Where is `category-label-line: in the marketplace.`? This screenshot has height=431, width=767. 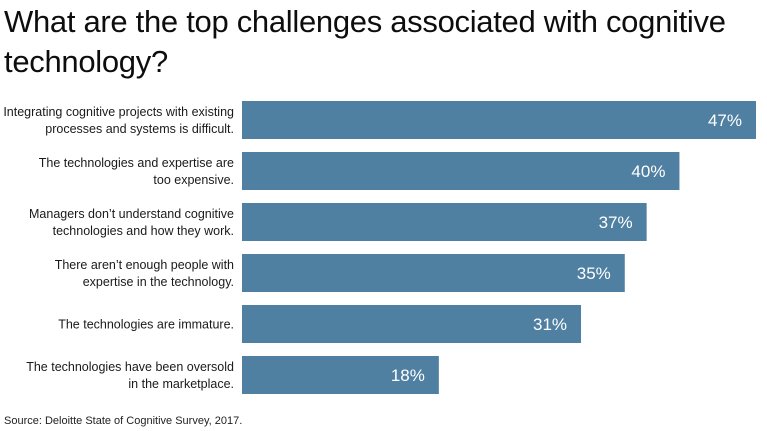 category-label-line: in the marketplace. is located at coordinates (181, 384).